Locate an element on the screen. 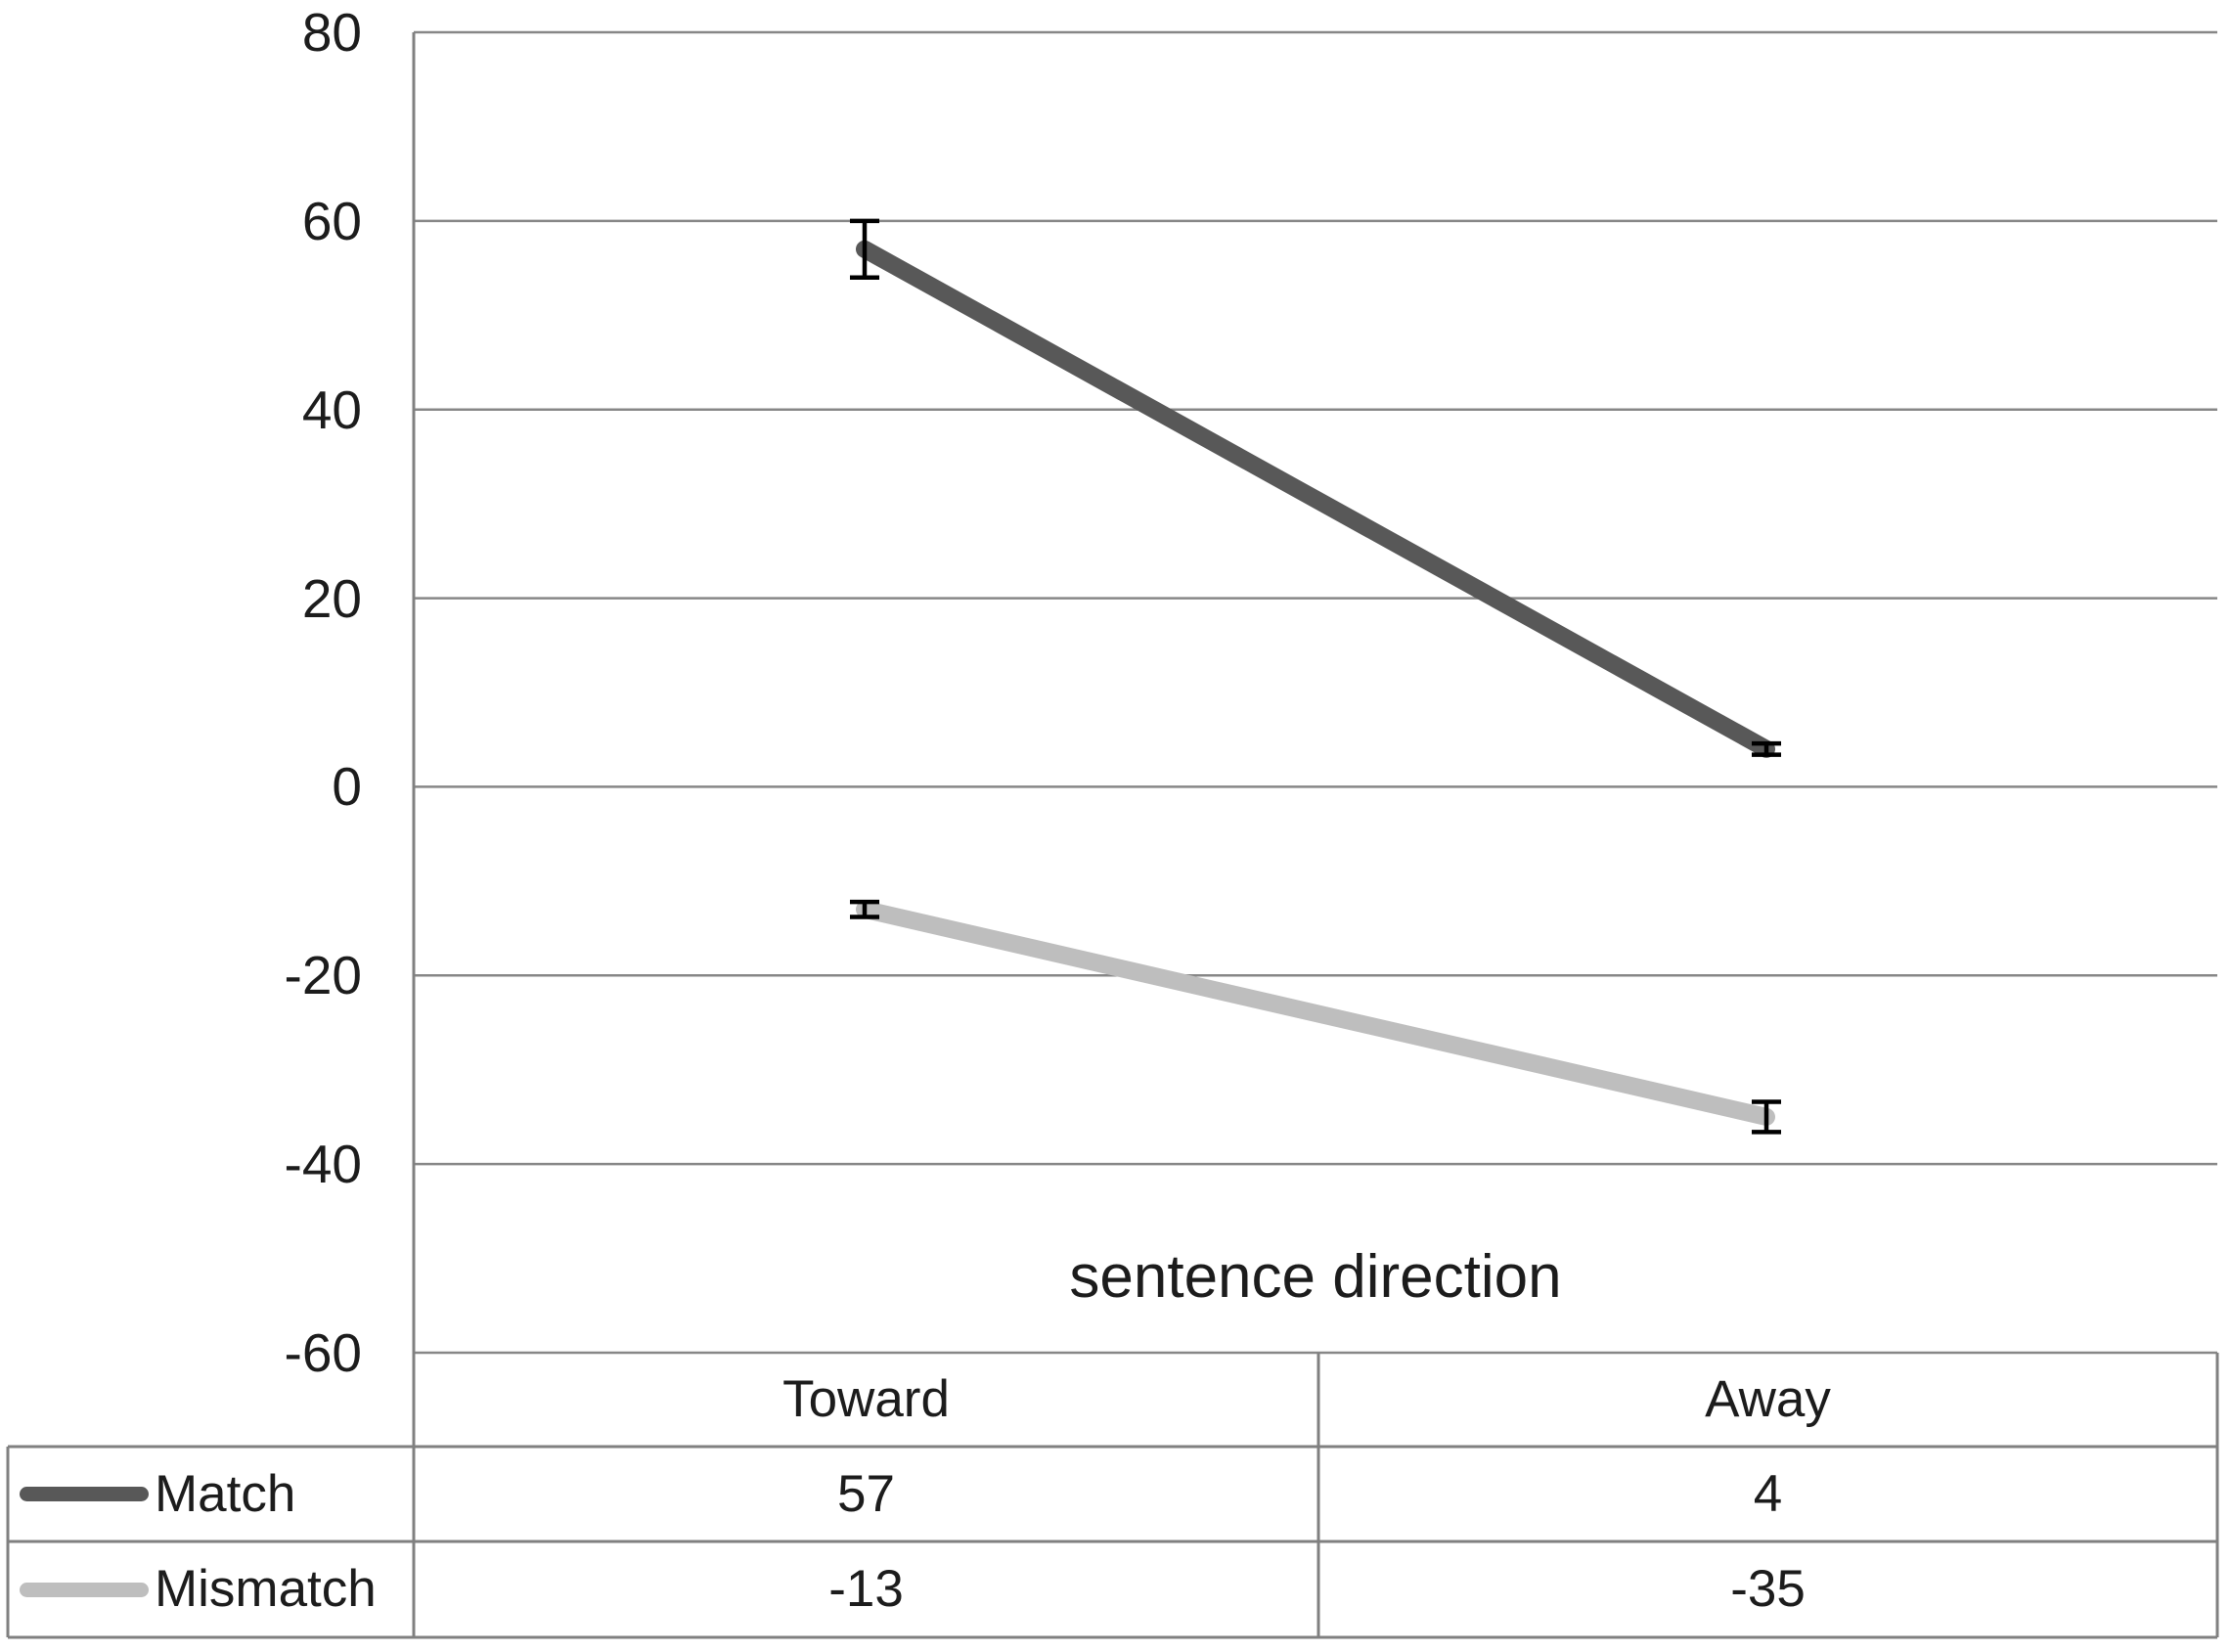  table-value-mismatch-away: -35 is located at coordinates (1768, 1589).